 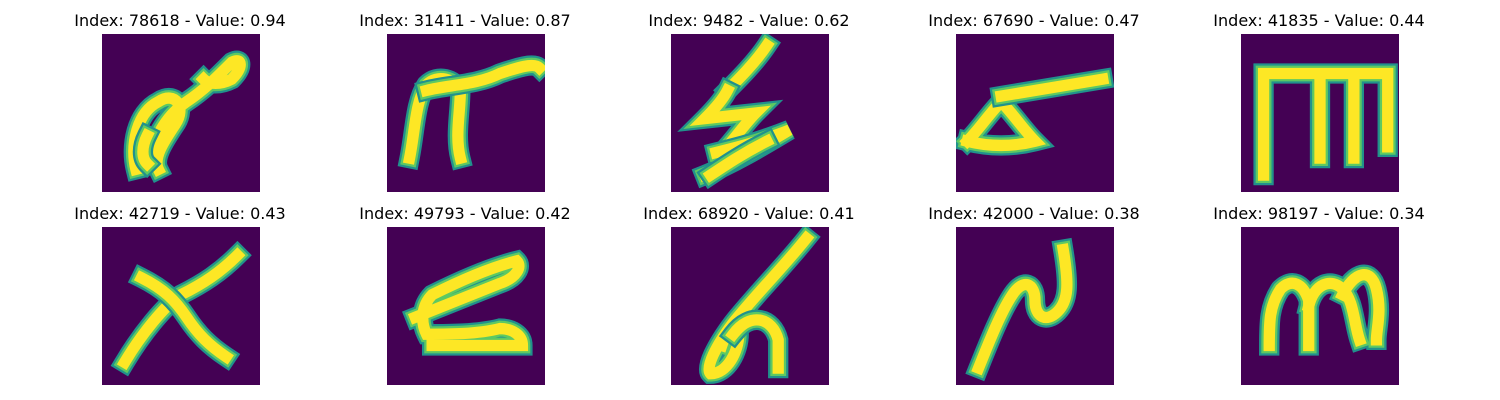 What do you see at coordinates (1319, 213) in the screenshot?
I see `panel-title: Index: 98197 - Value: 0.34` at bounding box center [1319, 213].